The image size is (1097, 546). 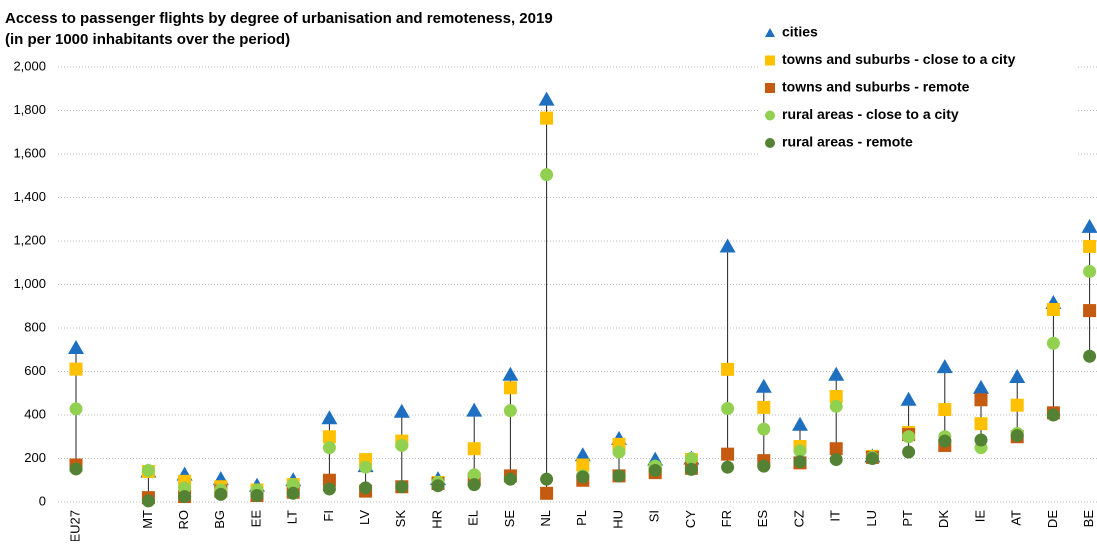 What do you see at coordinates (726, 518) in the screenshot?
I see `x-tick-label: FR` at bounding box center [726, 518].